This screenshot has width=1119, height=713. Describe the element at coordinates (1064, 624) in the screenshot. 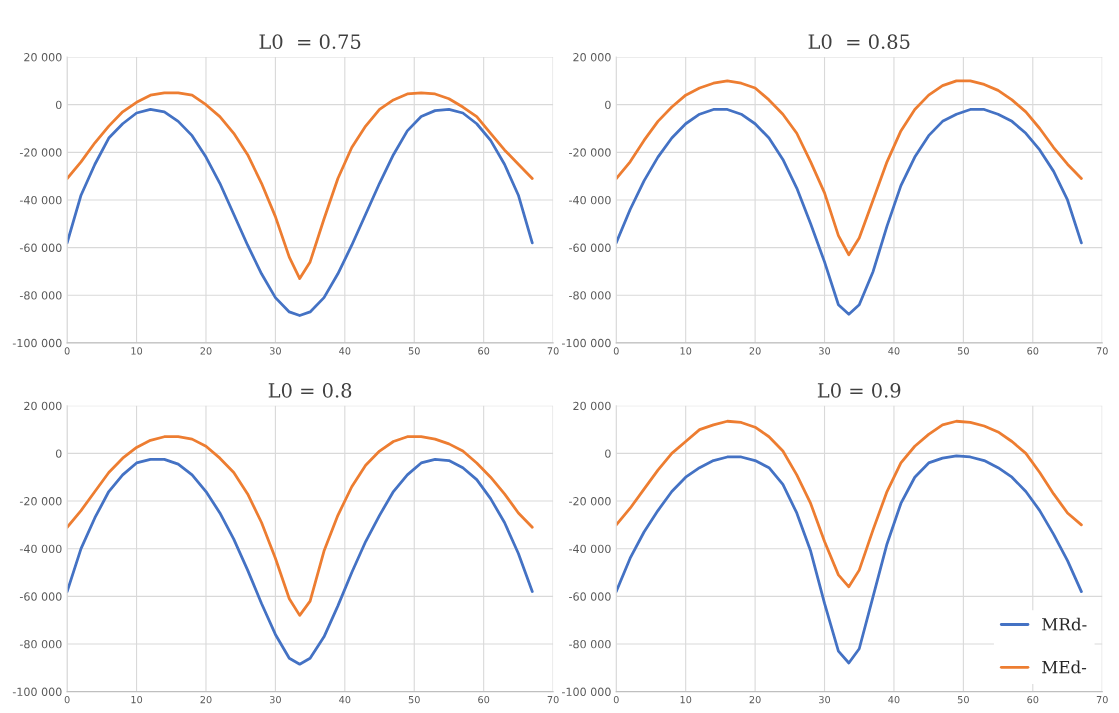

I see `legend-label: MRd-` at that location.